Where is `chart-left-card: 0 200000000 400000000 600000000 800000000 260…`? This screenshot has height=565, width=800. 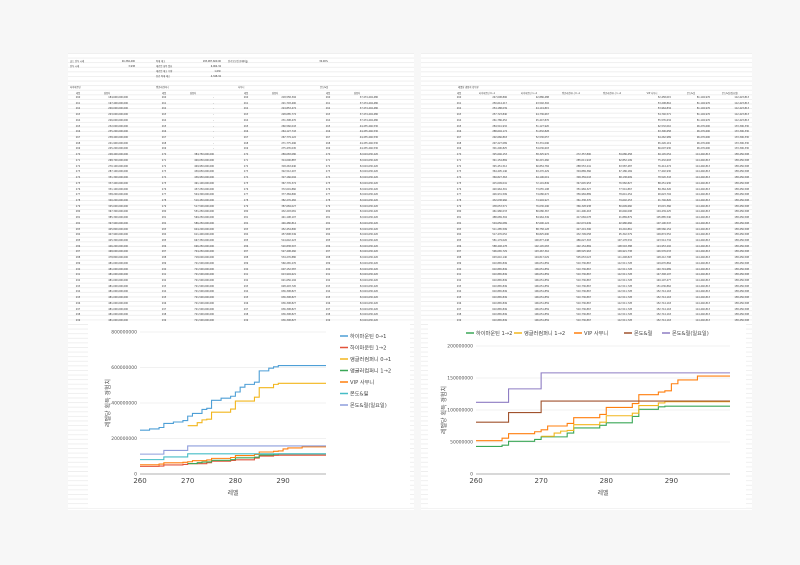
chart-left-card: 0 200000000 400000000 600000000 800000000 260… is located at coordinates (249, 416).